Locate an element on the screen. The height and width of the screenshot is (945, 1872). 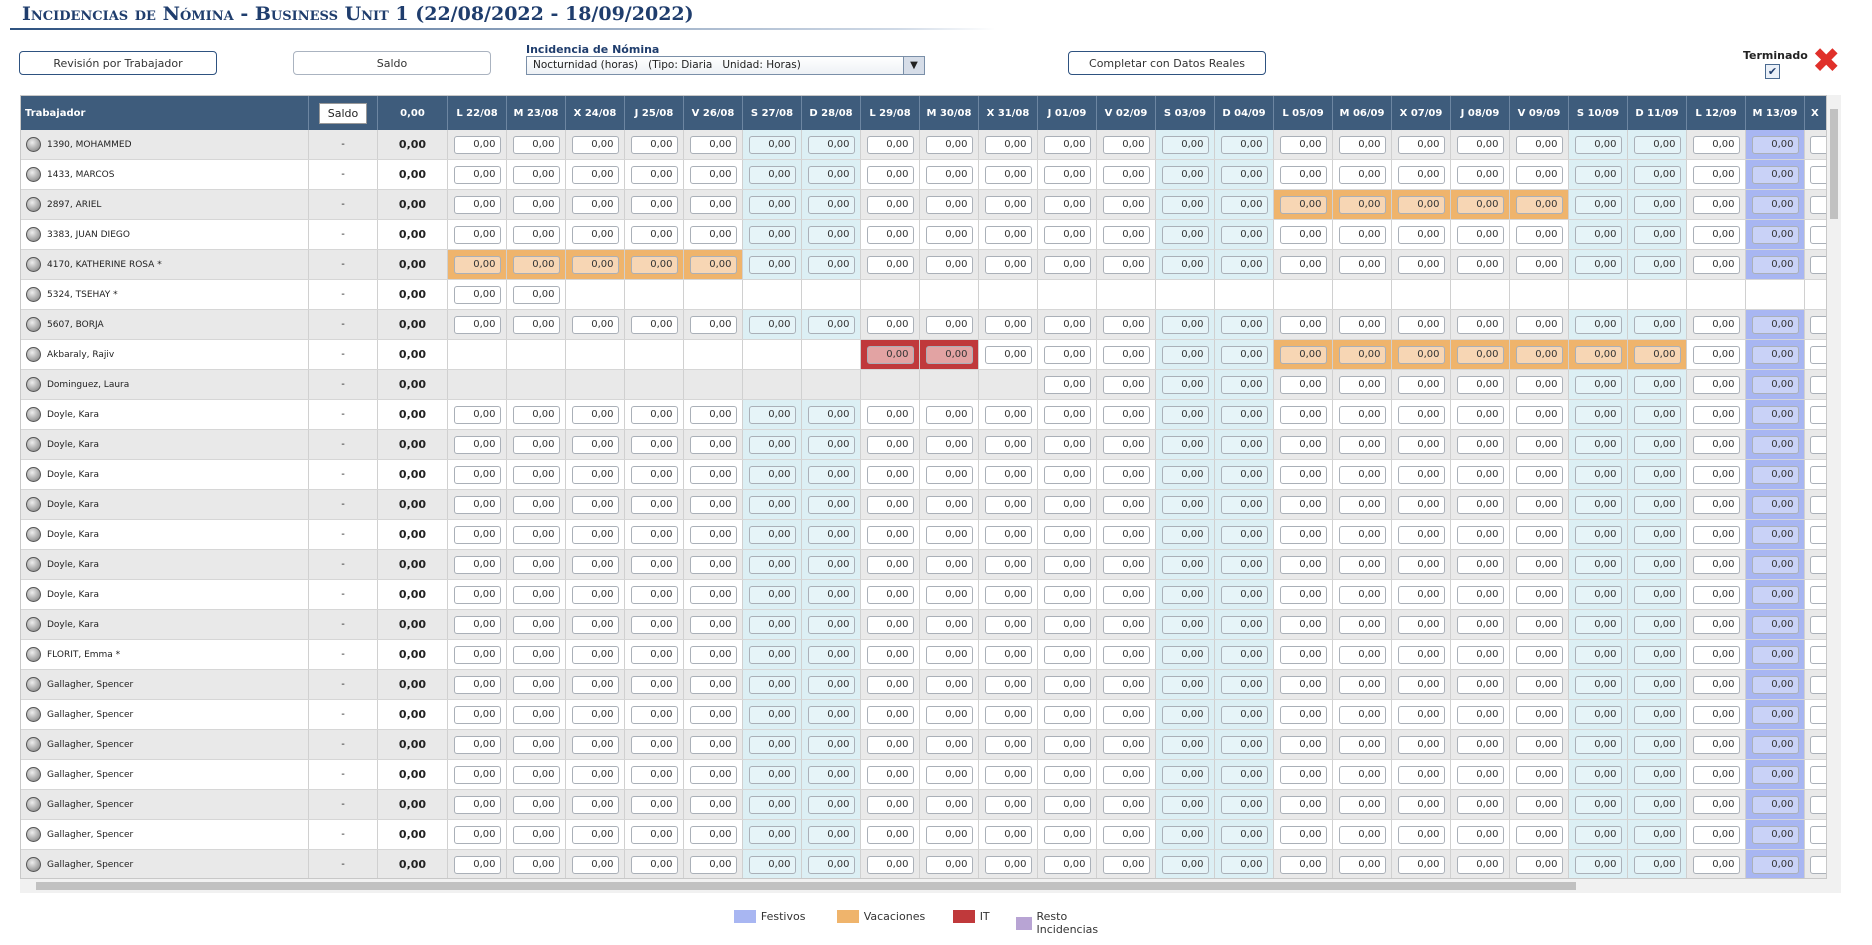
value-input is located at coordinates (1818, 594).